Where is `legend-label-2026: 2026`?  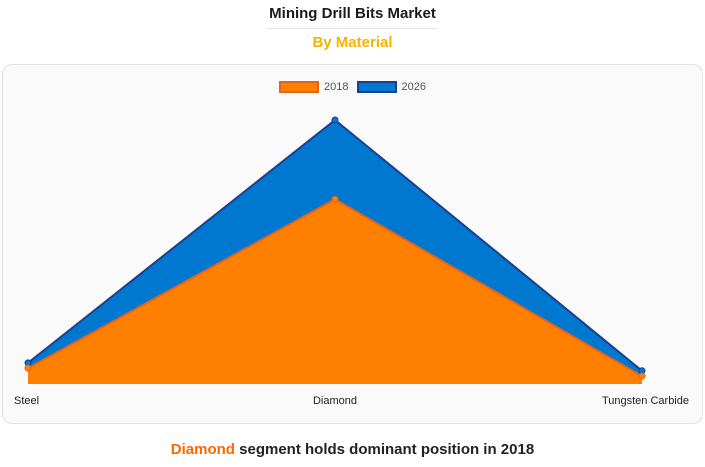 legend-label-2026: 2026 is located at coordinates (413, 87).